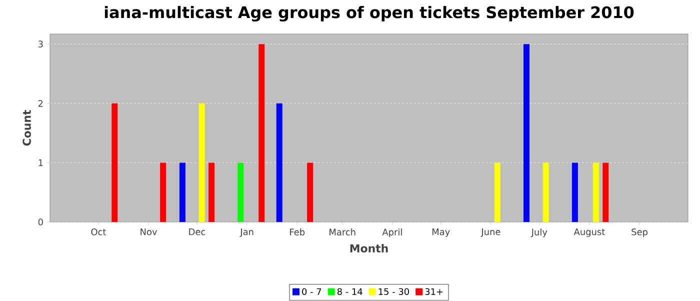  What do you see at coordinates (539, 233) in the screenshot?
I see `x-tick-label: July` at bounding box center [539, 233].